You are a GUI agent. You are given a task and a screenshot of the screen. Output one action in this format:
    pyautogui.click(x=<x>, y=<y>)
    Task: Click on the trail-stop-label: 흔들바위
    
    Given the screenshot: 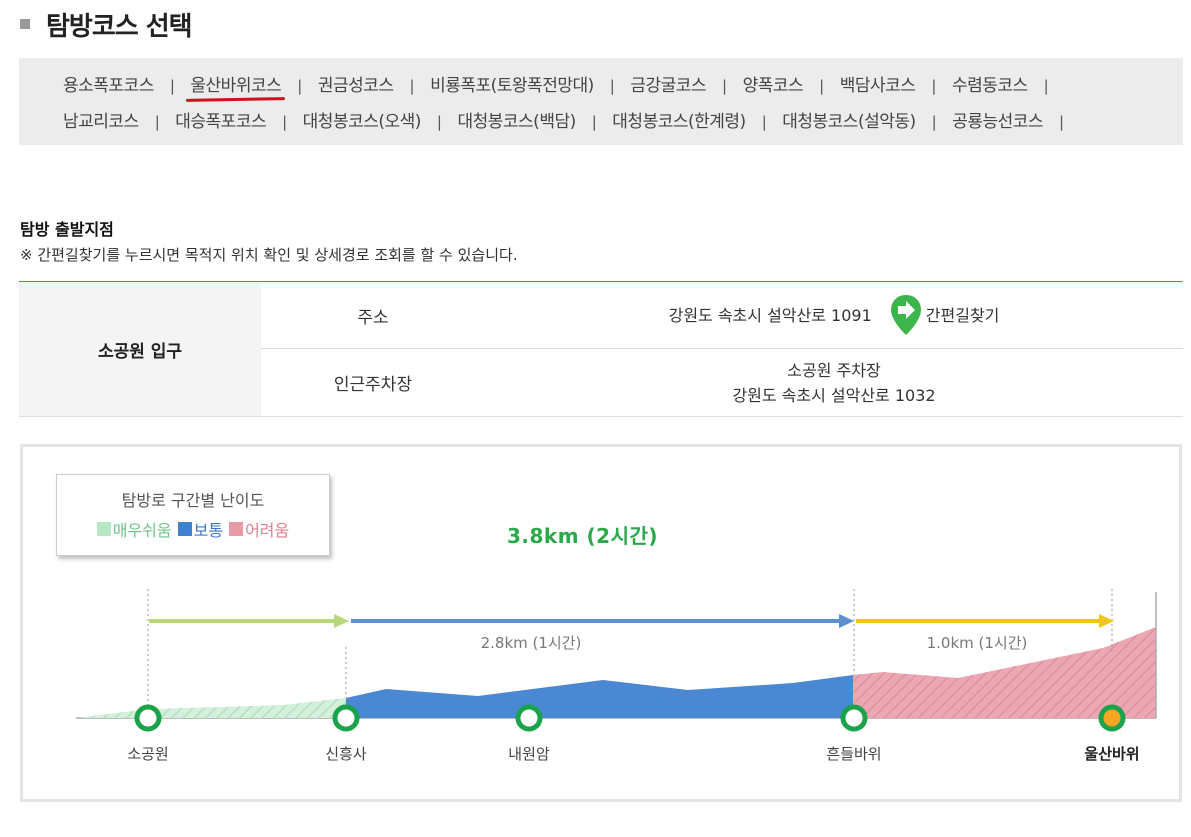 What is the action you would take?
    pyautogui.click(x=853, y=754)
    